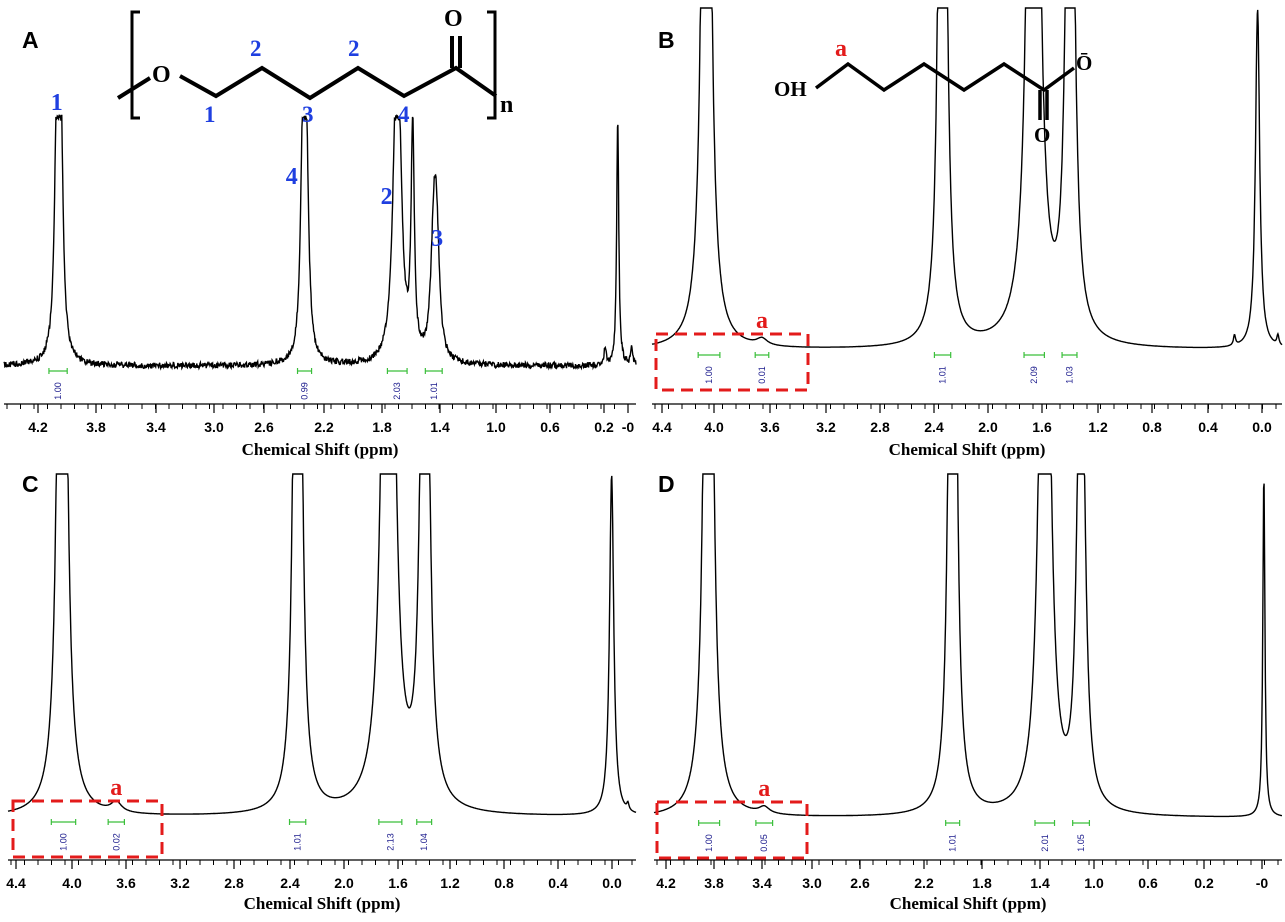 The height and width of the screenshot is (922, 1285). Describe the element at coordinates (1042, 427) in the screenshot. I see `x-tick-label: 1.6` at that location.